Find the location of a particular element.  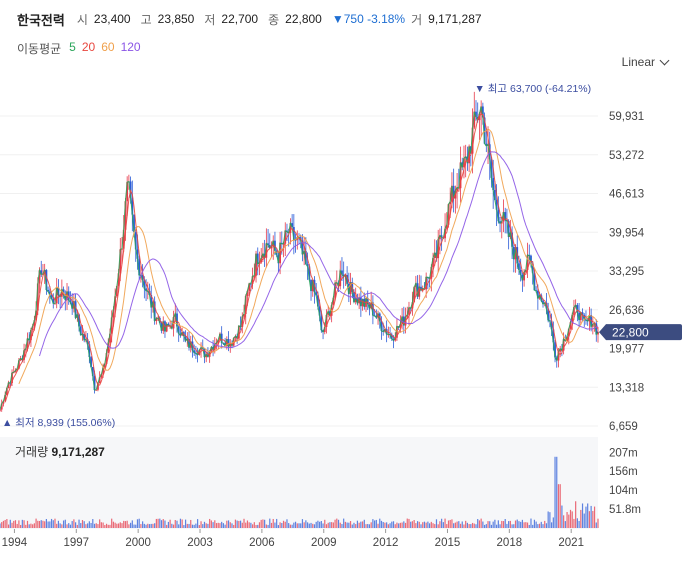

ma-5-label: 5 is located at coordinates (72, 47).